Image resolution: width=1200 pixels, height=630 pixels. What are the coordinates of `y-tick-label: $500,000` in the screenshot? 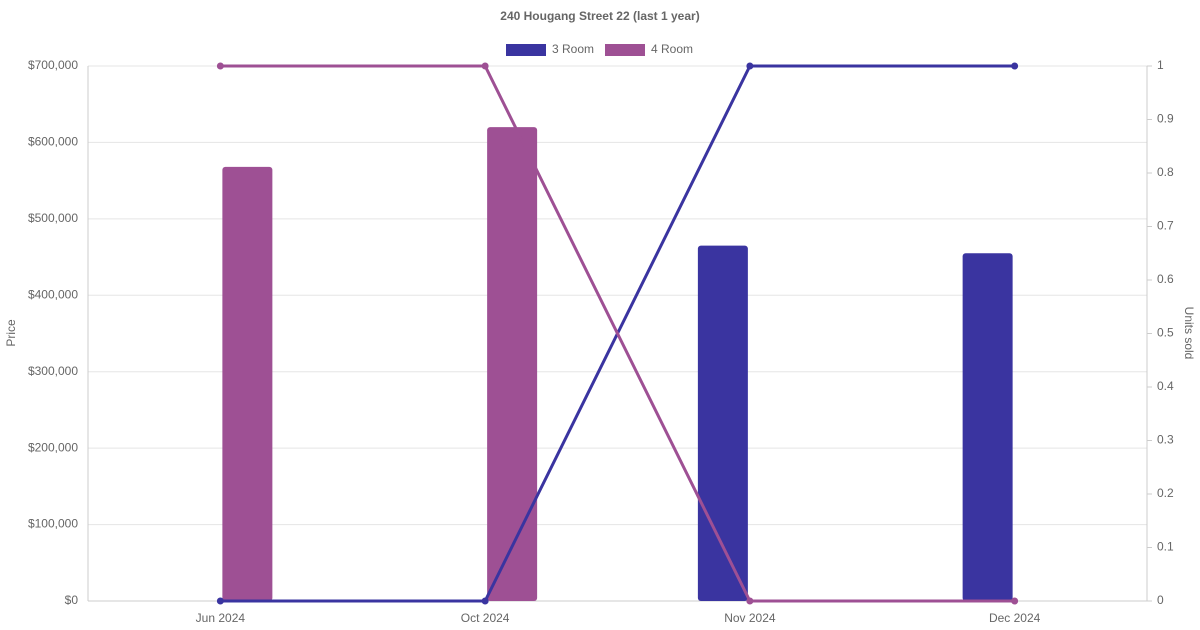 It's located at (53, 218).